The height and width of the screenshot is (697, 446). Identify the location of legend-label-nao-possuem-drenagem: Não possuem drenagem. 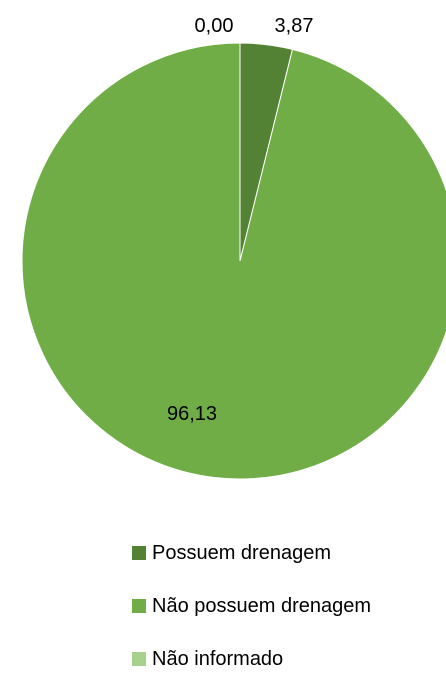
(262, 605).